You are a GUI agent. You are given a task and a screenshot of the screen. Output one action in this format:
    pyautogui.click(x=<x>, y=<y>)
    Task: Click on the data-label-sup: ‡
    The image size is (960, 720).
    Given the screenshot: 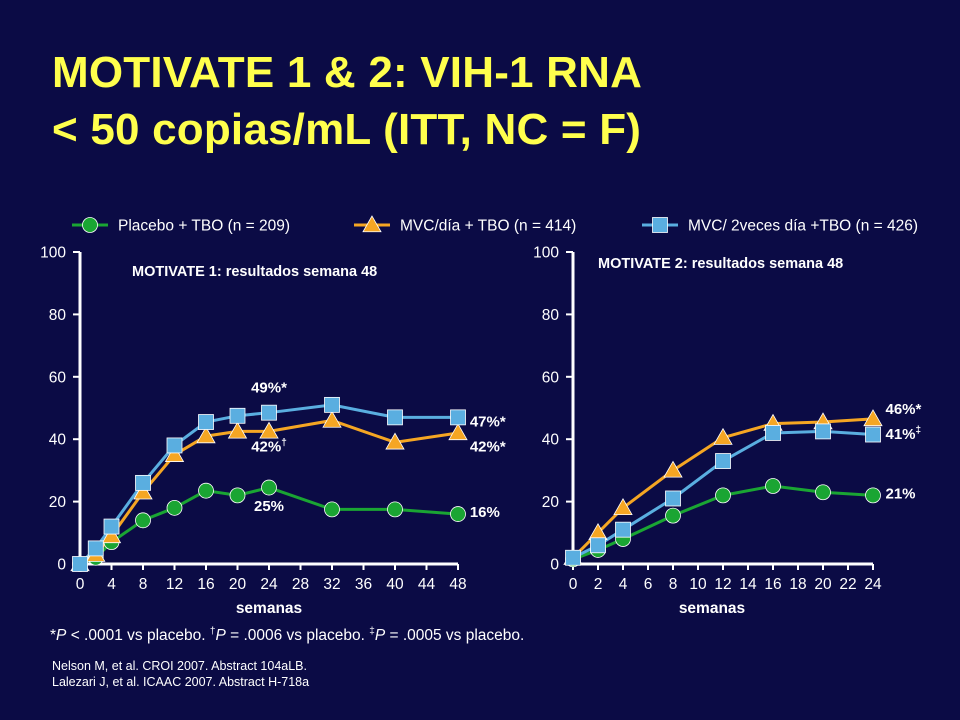 What is the action you would take?
    pyautogui.click(x=919, y=430)
    